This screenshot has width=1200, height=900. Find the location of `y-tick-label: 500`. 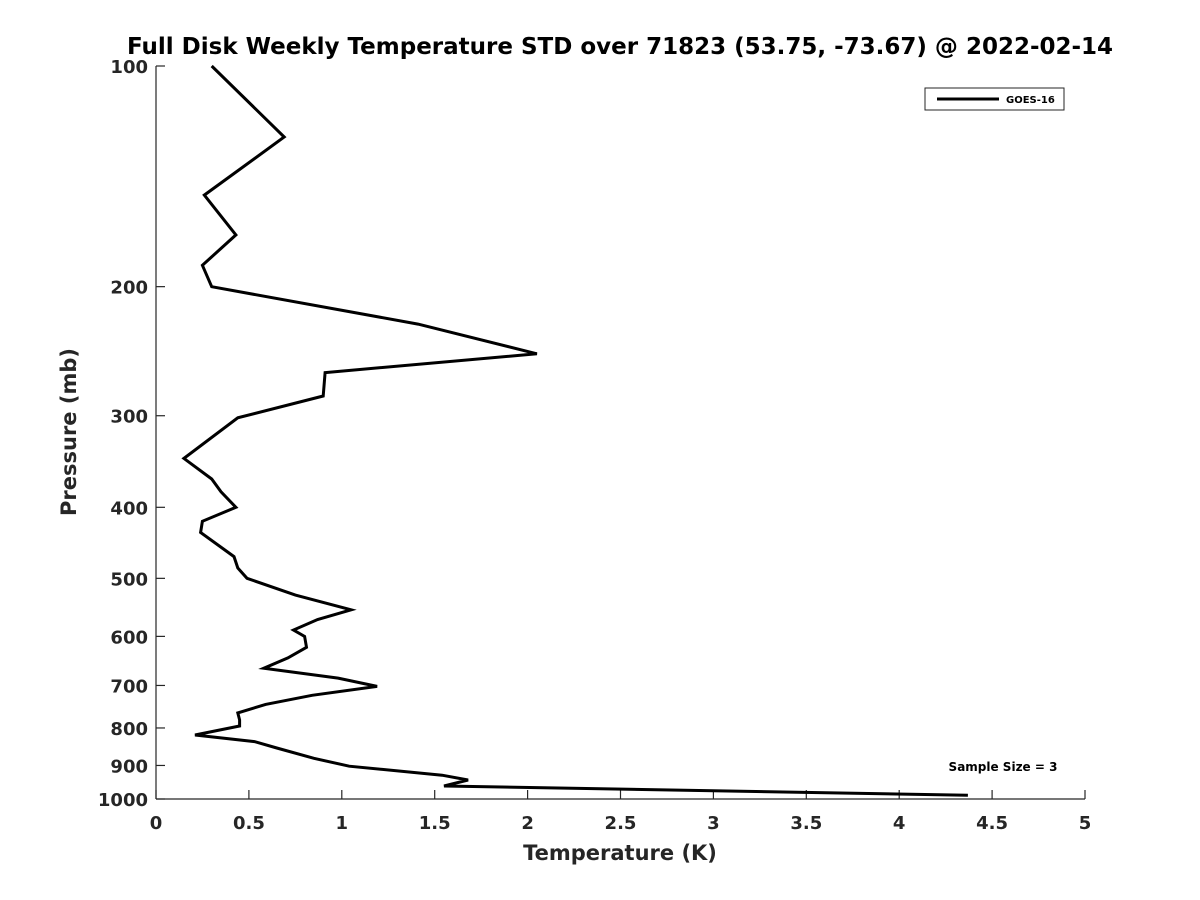

y-tick-label: 500 is located at coordinates (129, 579).